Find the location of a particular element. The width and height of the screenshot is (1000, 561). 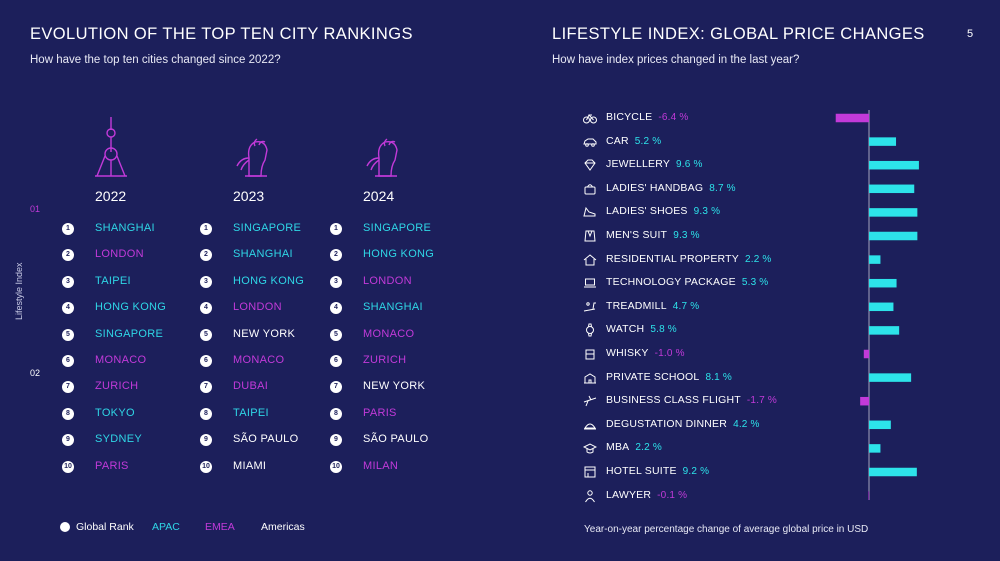

merlion-icon is located at coordinates (255, 159).